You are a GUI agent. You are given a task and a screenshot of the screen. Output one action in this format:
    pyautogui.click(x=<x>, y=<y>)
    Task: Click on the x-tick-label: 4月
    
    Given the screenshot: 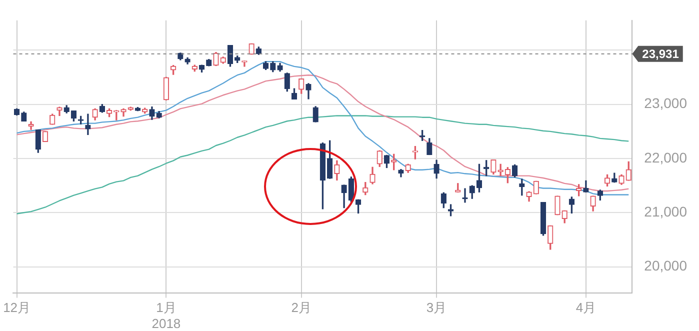 What is the action you would take?
    pyautogui.click(x=586, y=308)
    